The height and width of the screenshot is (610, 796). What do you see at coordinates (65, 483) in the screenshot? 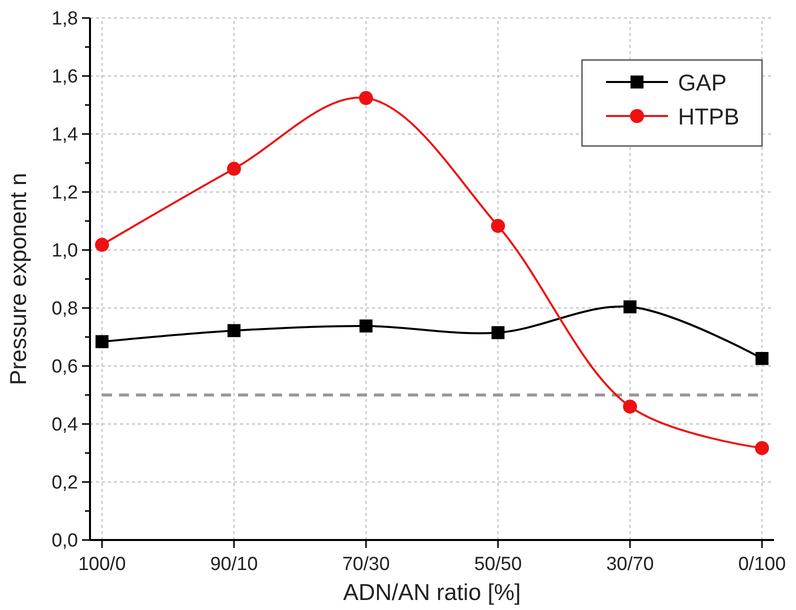
I see `y-tick-label: 0,2` at bounding box center [65, 483].